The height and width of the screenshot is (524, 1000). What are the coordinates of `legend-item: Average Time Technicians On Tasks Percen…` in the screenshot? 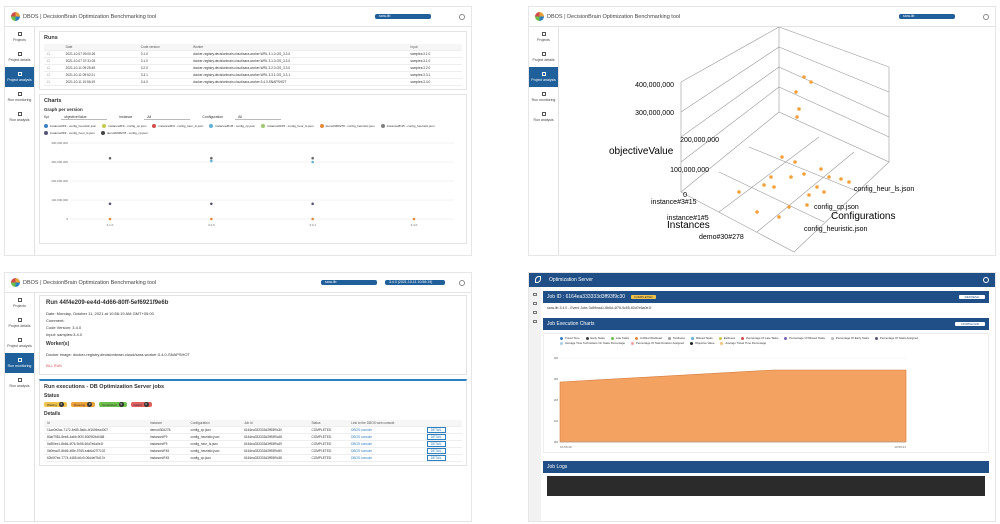 It's located at (592, 343).